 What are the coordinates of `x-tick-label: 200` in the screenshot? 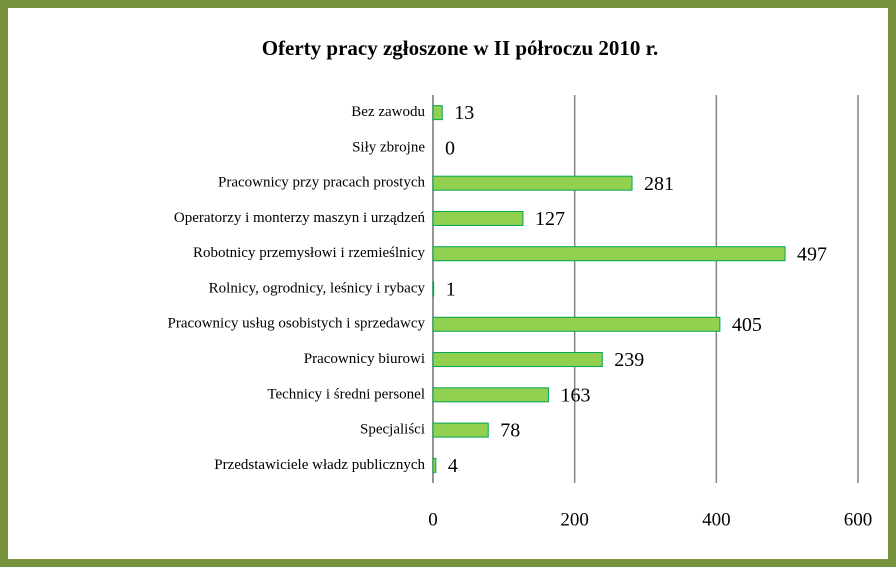 It's located at (574, 519).